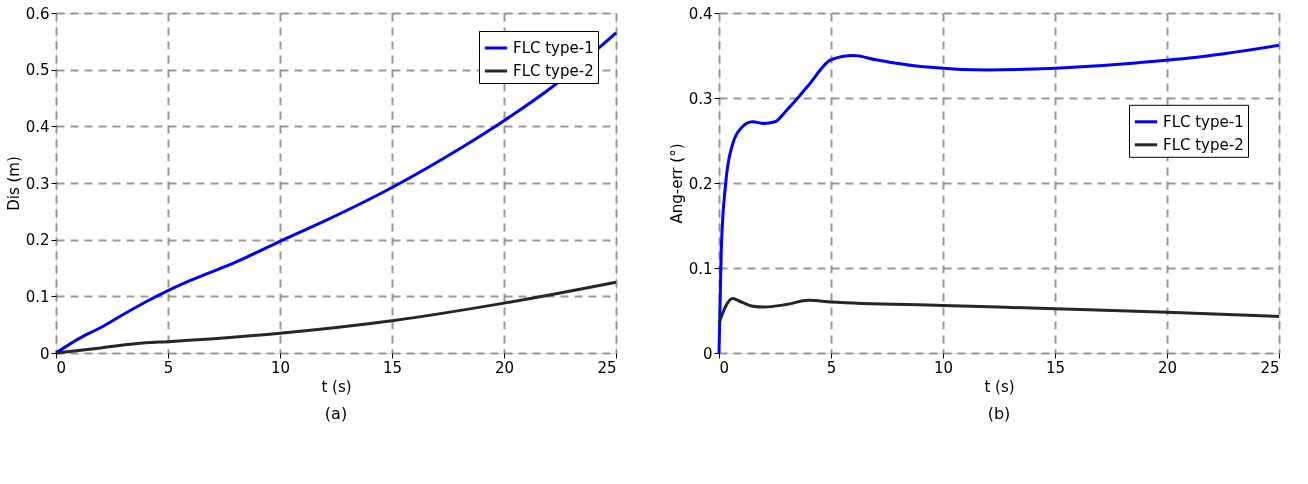 This screenshot has height=484, width=1308. I want to click on y-tick-label: 0.6, so click(37, 13).